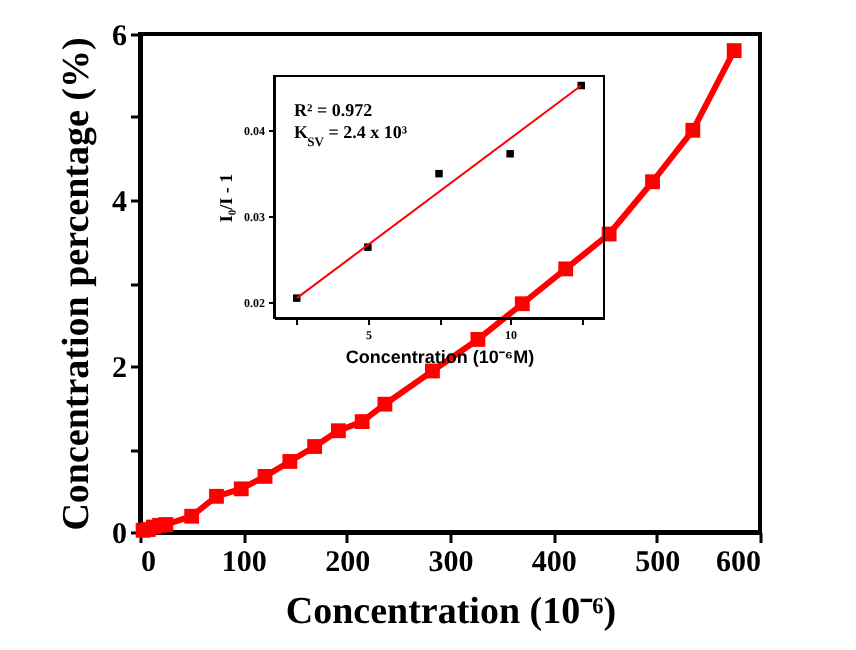  Describe the element at coordinates (451, 563) in the screenshot. I see `x-tick-label: 300` at that location.